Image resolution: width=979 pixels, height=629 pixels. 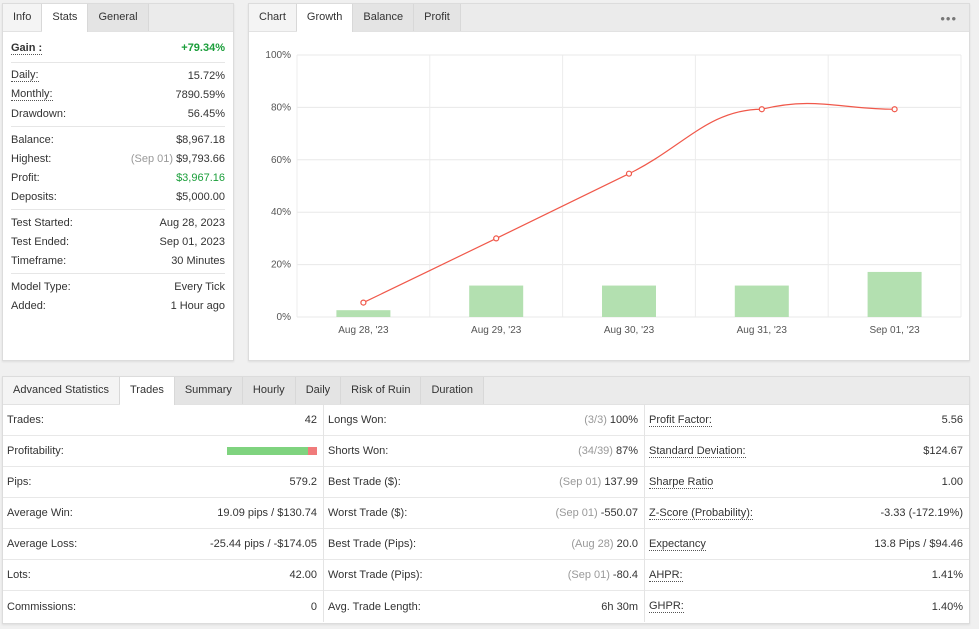 What do you see at coordinates (681, 482) in the screenshot?
I see `sharpe-ratio-label: Sharpe Ratio` at bounding box center [681, 482].